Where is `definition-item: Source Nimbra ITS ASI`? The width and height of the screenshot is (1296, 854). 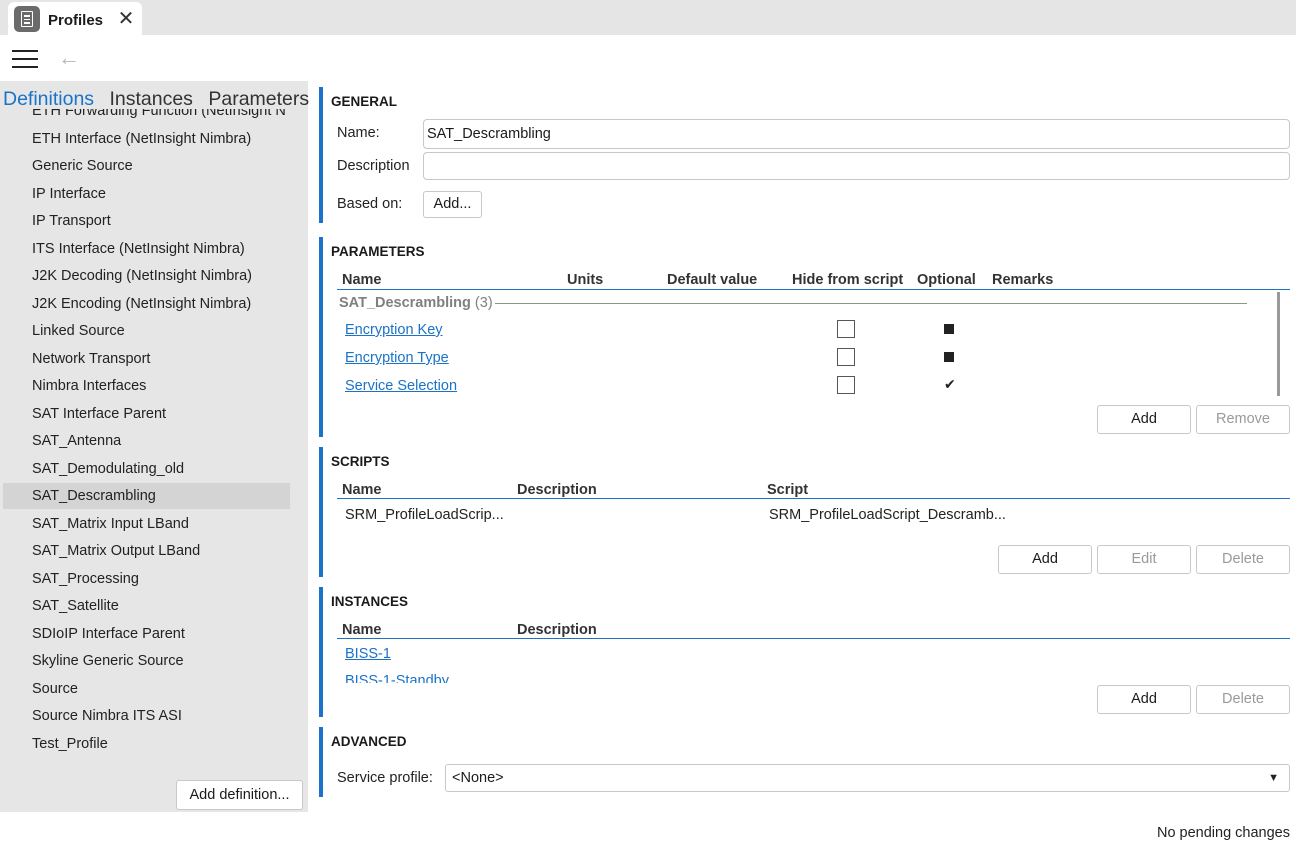
definition-item: Source Nimbra ITS ASI is located at coordinates (107, 716).